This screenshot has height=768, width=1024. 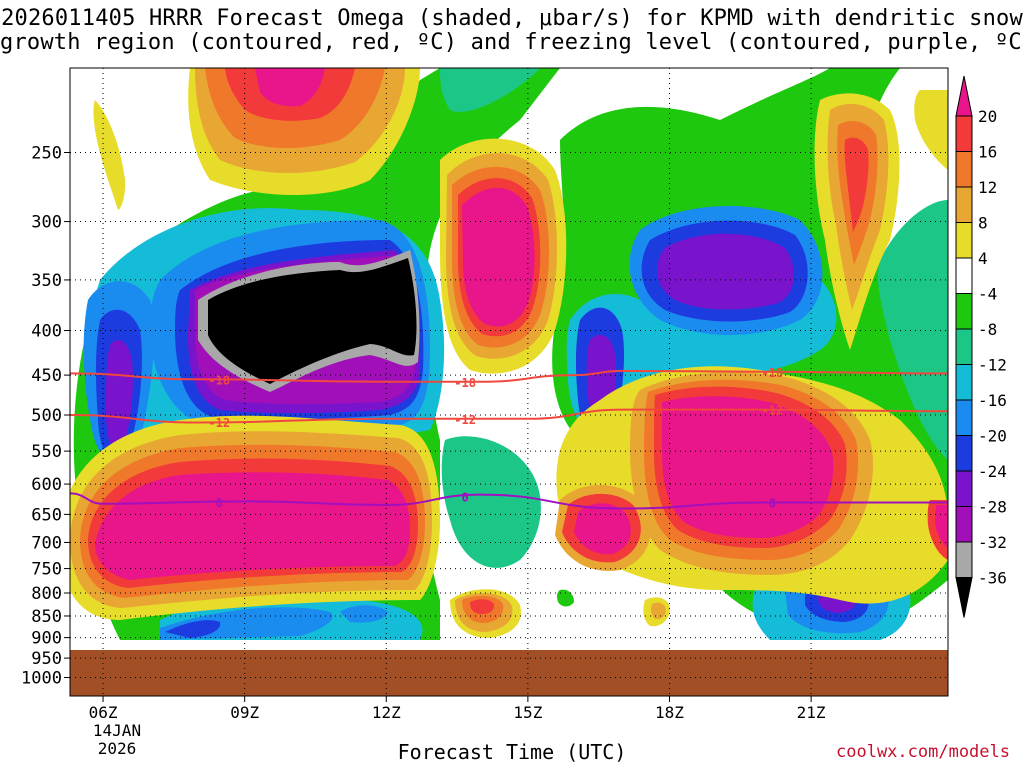 What do you see at coordinates (244, 712) in the screenshot?
I see `x-tick-label: 09Z` at bounding box center [244, 712].